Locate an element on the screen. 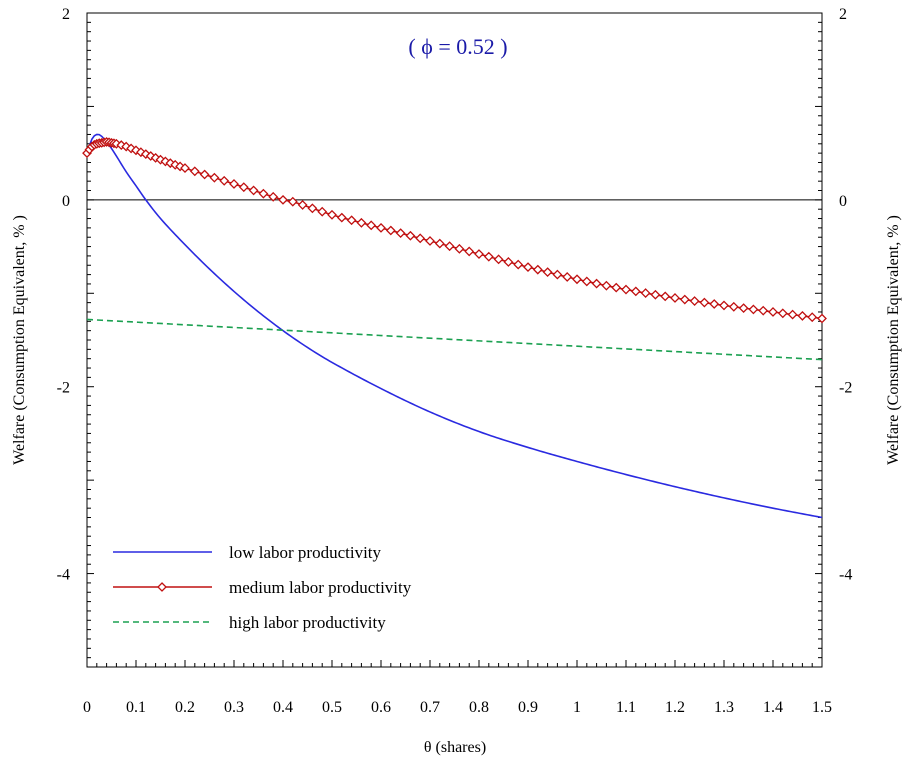 The image size is (903, 765). legend-item-2: medium labor productivity is located at coordinates (262, 587).